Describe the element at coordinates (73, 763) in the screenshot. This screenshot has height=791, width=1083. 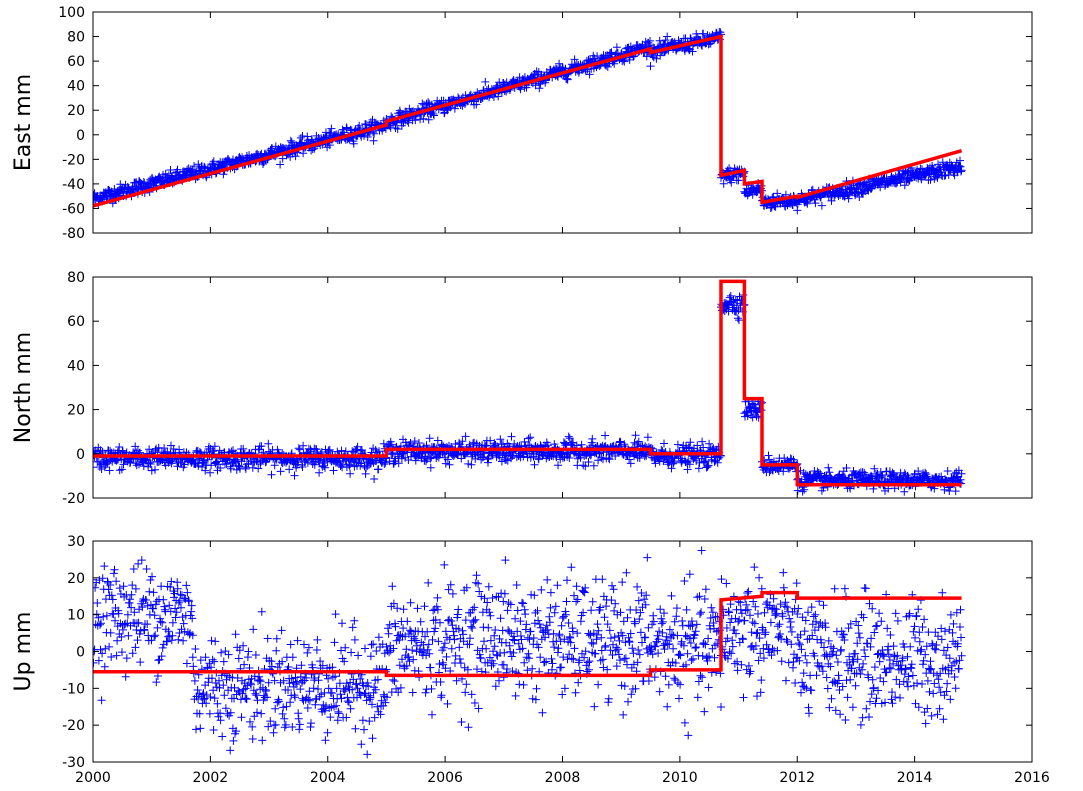
I see `up-y-tick-label: -30` at that location.